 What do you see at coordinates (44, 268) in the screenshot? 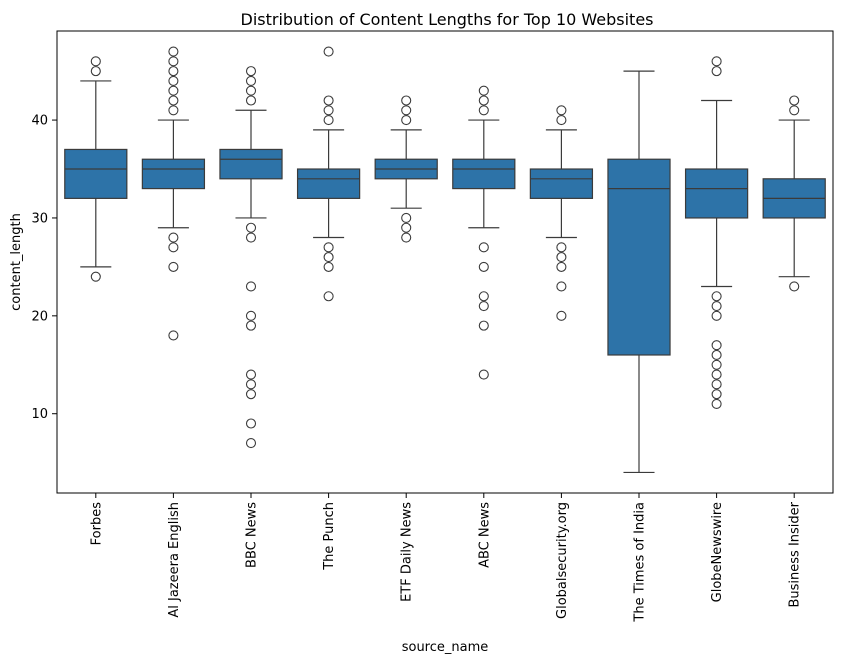
I see `y-axis: 10 20 30 40` at bounding box center [44, 268].